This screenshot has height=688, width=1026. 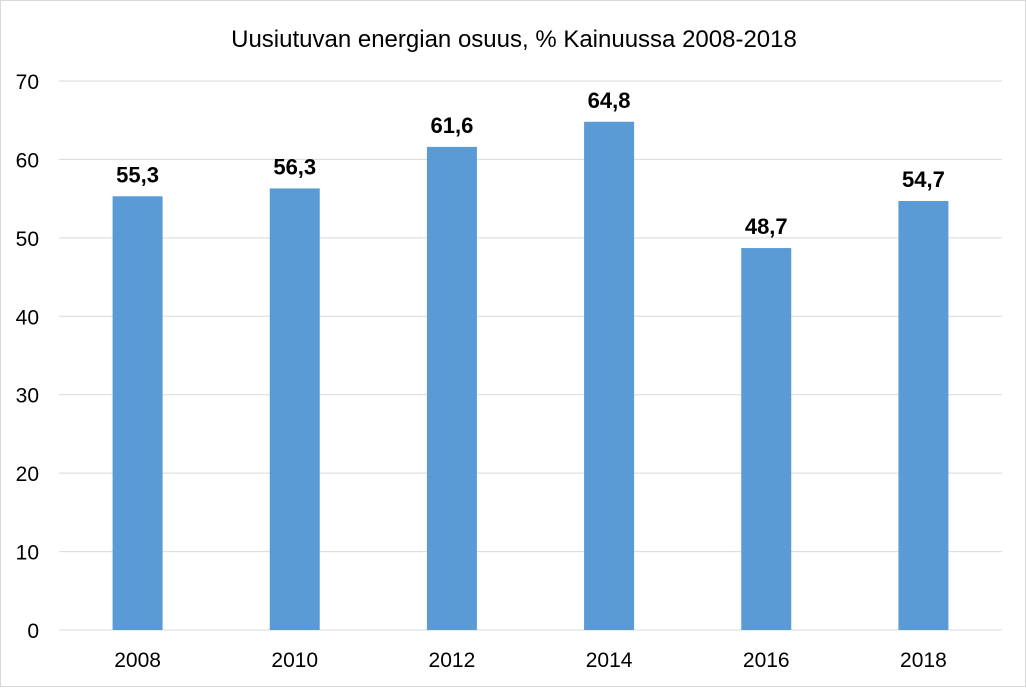 I want to click on y-axis-ticks: 0 10 20 30 40 50 60 70, so click(x=27, y=357).